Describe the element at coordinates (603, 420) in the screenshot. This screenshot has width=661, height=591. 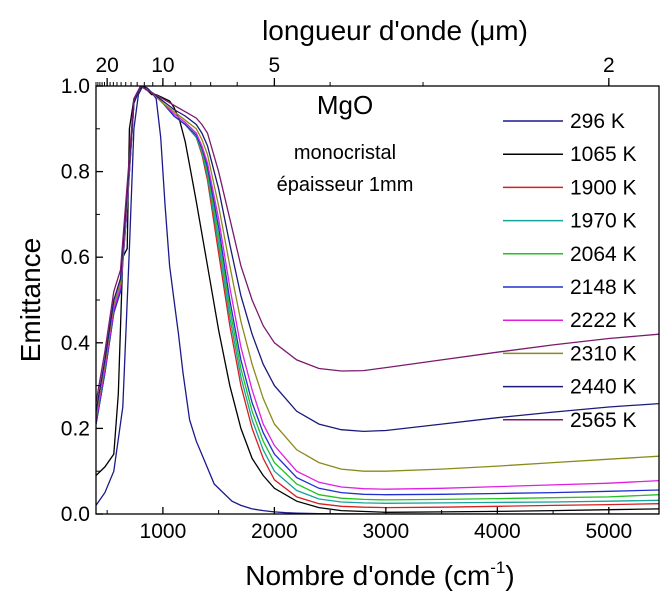
I see `legend-label: 2565 K` at that location.